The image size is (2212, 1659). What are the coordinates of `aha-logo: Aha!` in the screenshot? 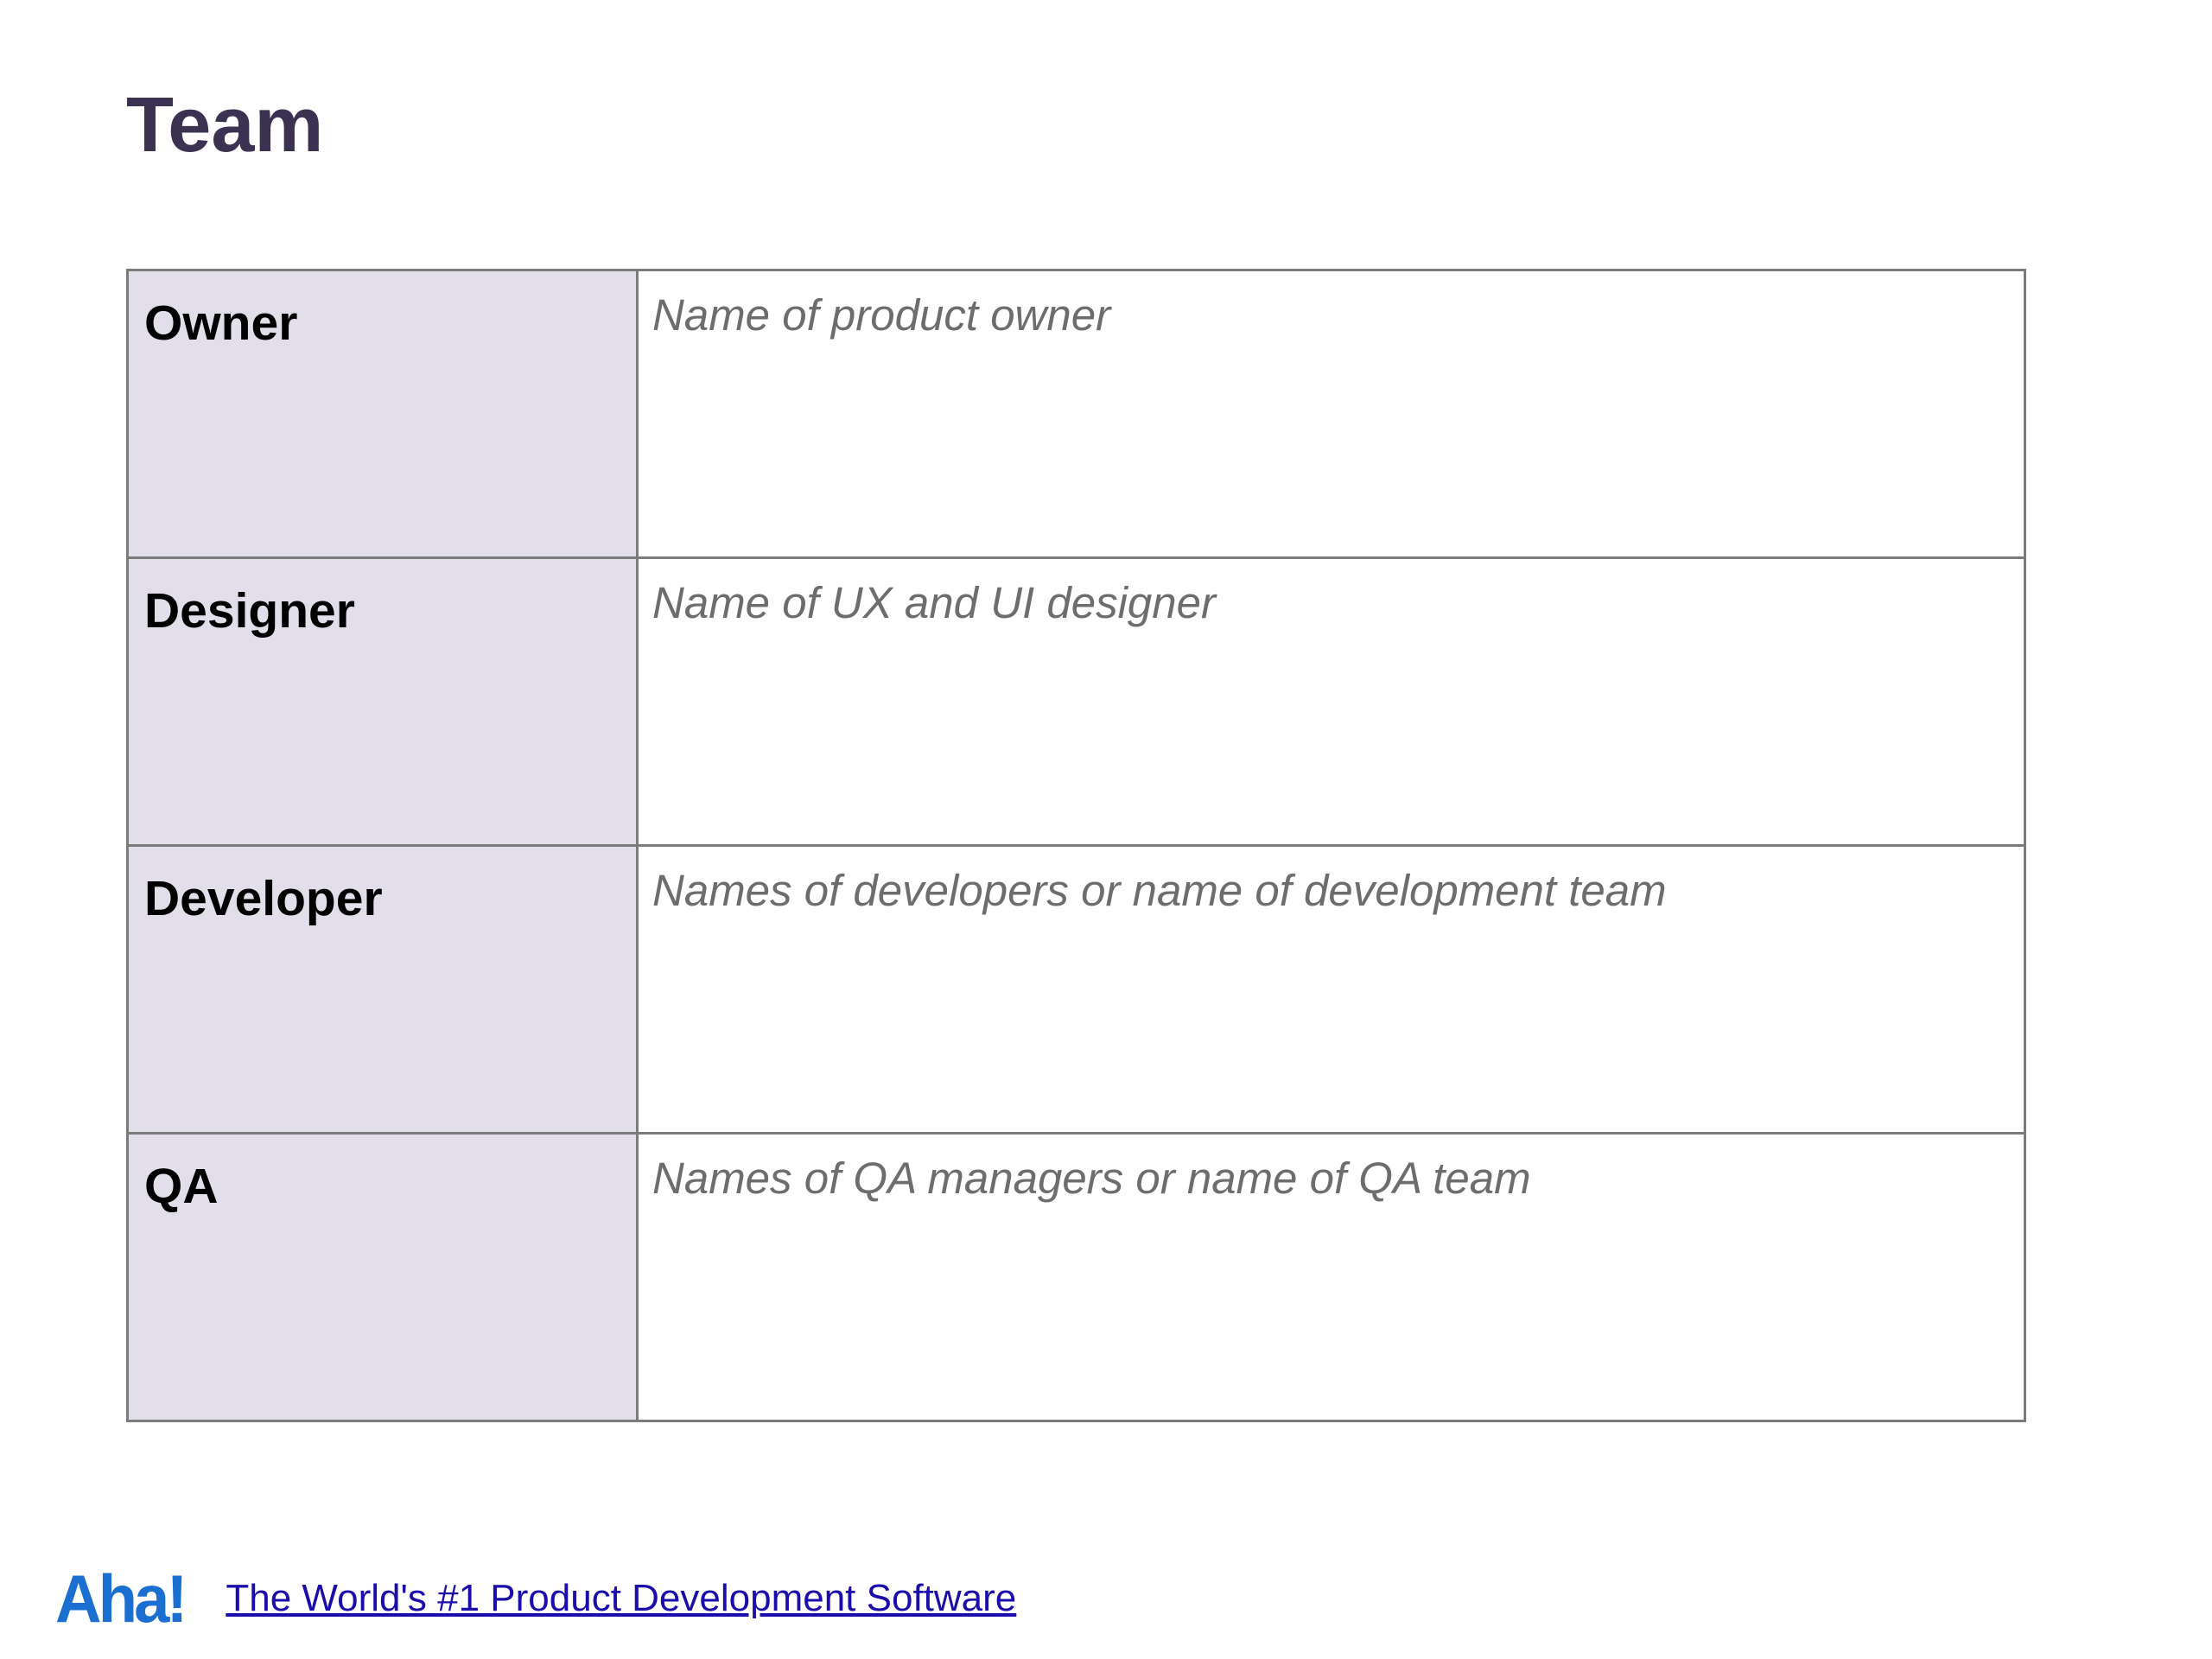 It's located at (122, 1598).